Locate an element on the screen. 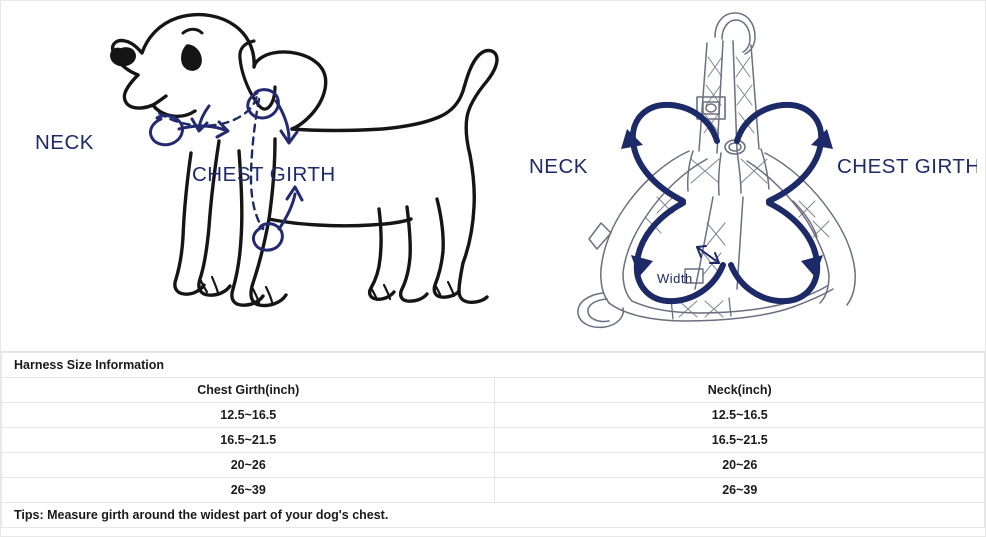 The image size is (986, 537). width-measure-arrow is located at coordinates (708, 254).